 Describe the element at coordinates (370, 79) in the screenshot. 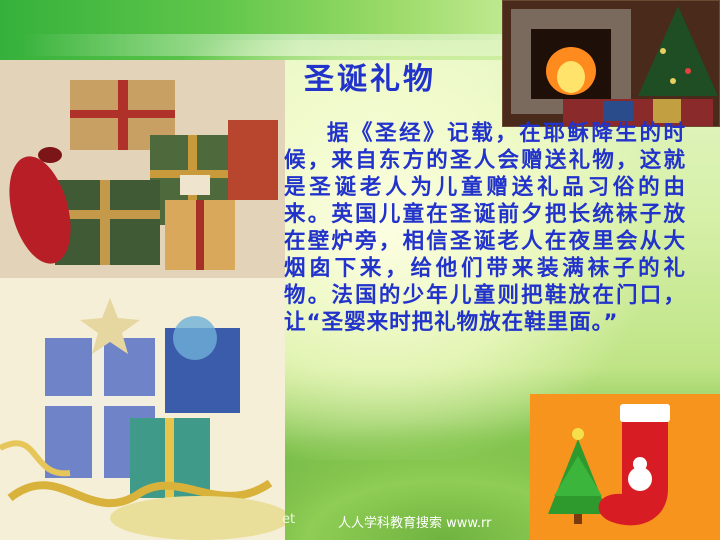

I see `slide-title: 圣诞礼物` at that location.